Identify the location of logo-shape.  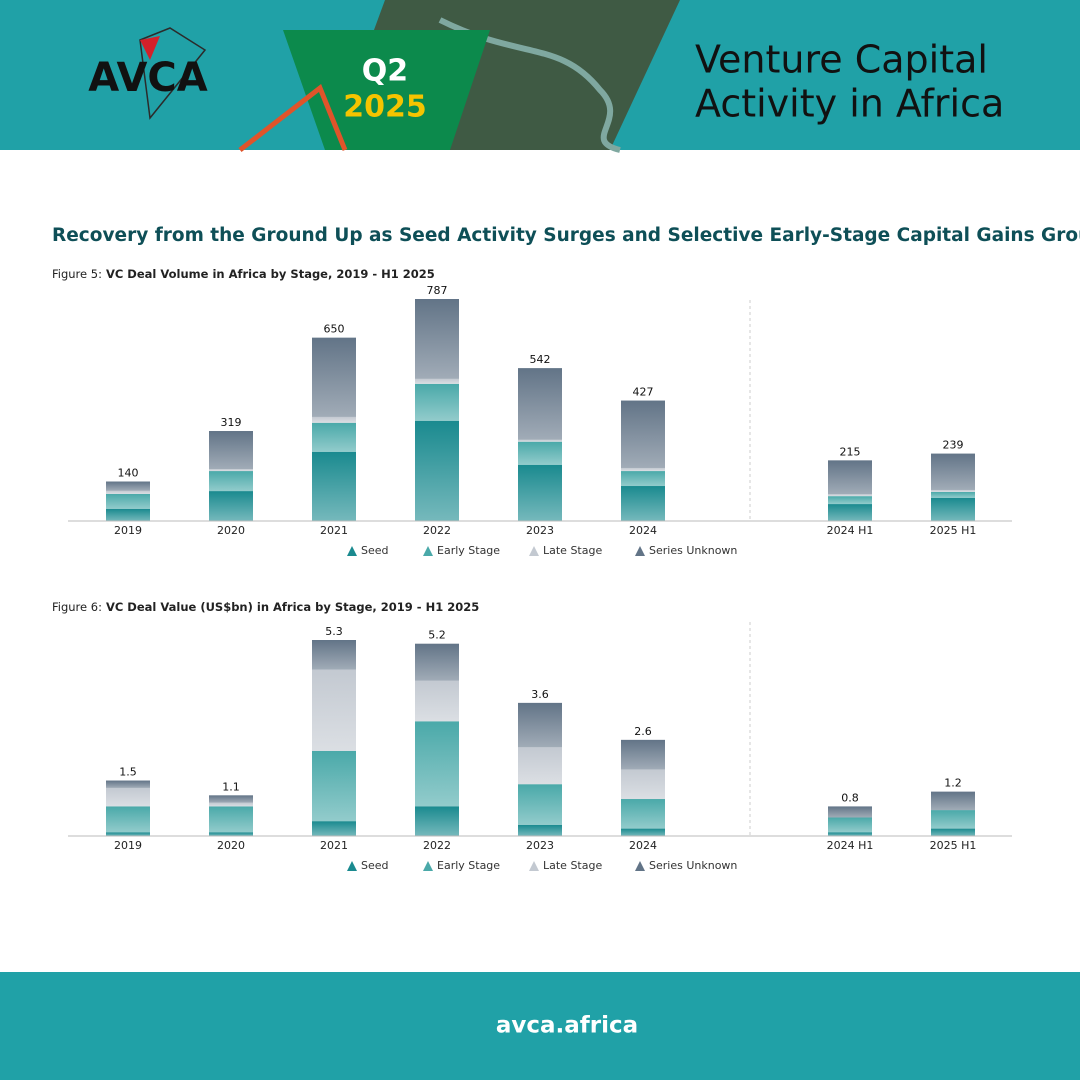
(173, 73).